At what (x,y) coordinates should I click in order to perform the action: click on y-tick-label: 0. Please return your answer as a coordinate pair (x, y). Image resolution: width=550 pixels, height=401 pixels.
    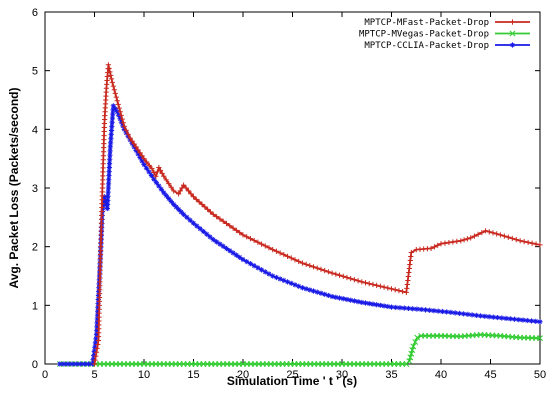
    Looking at the image, I should click on (35, 365).